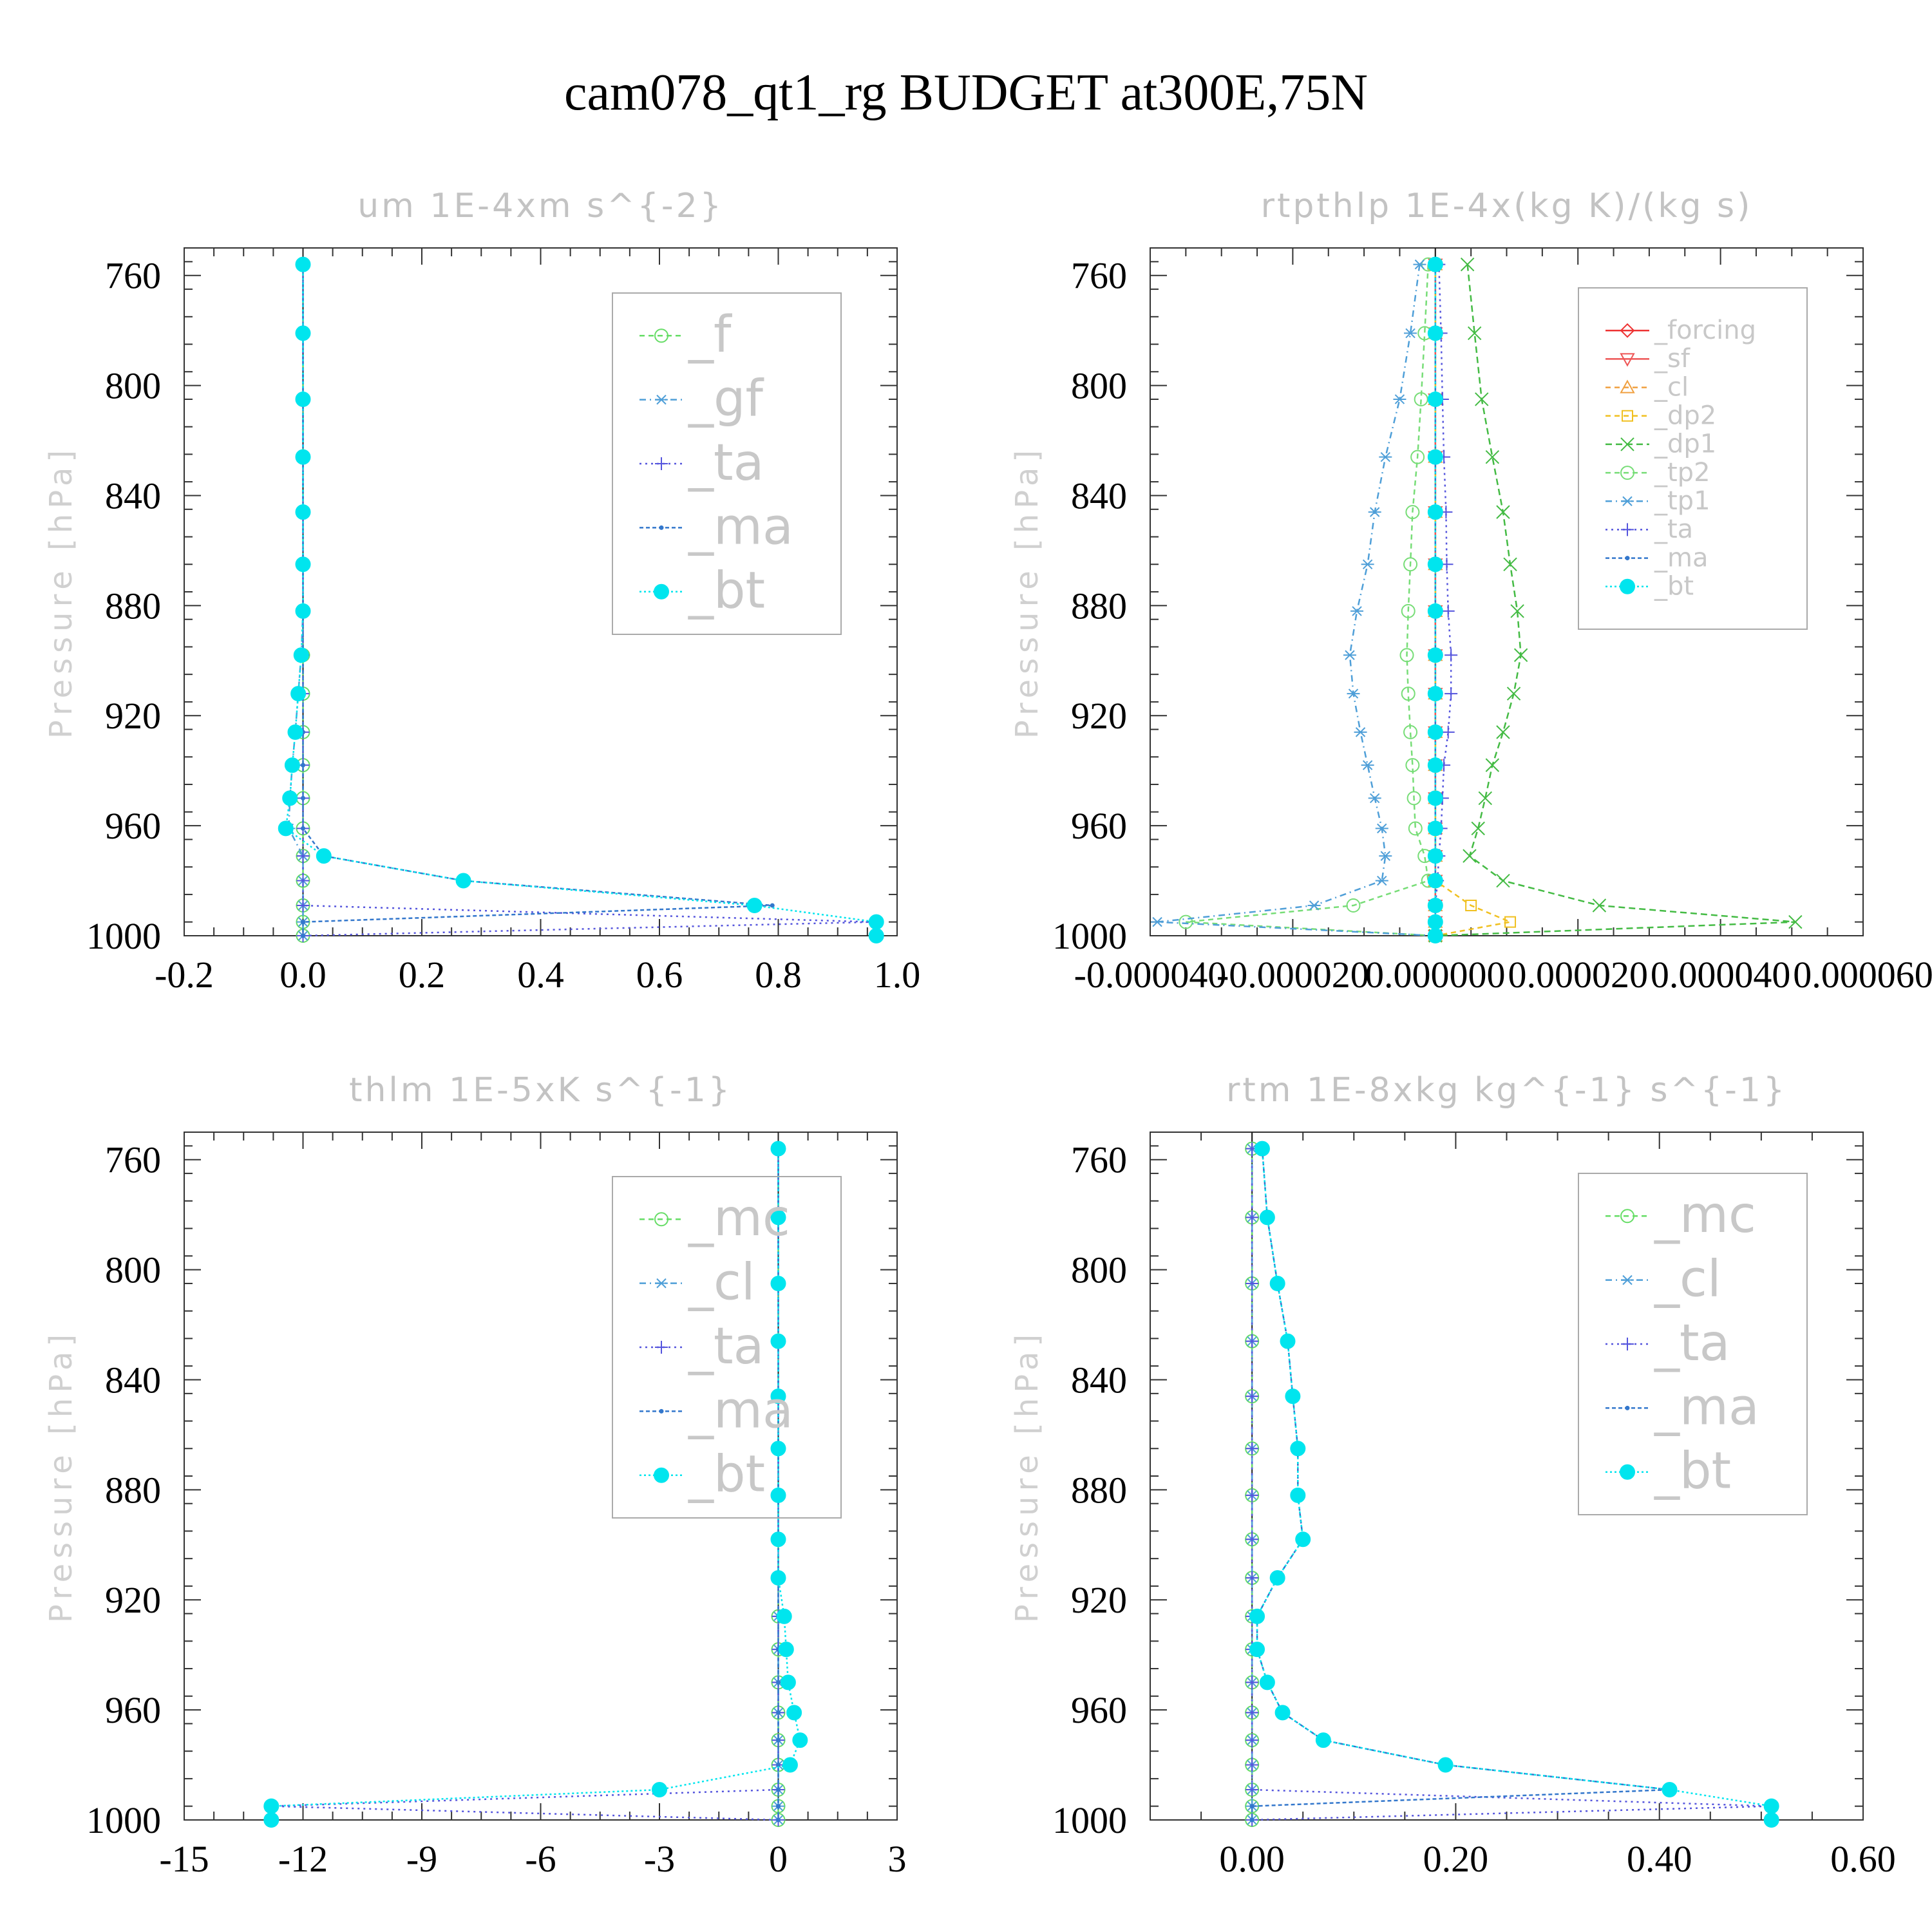  I want to click on x-tick-label: 0.6, so click(659, 975).